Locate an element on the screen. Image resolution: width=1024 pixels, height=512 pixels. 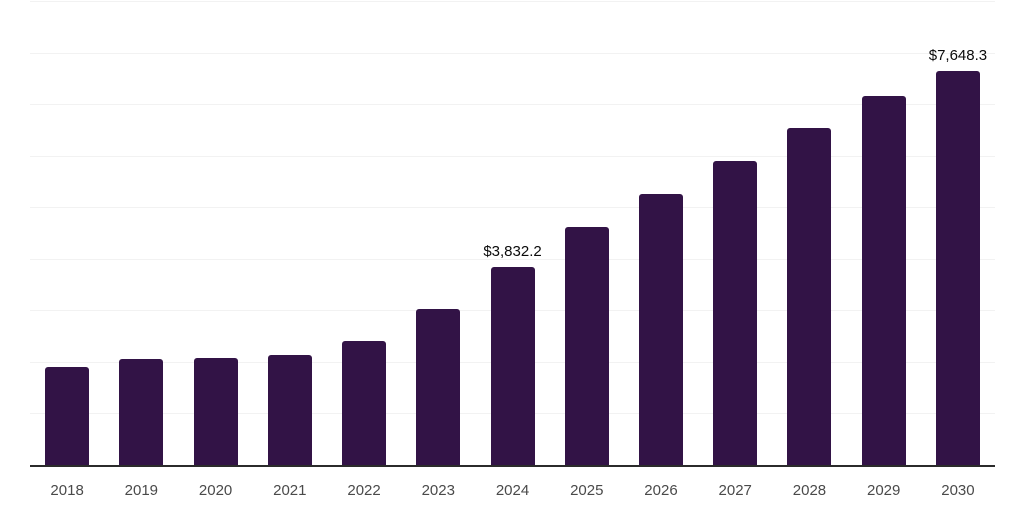
bar-column-2019 is located at coordinates (141, 233).